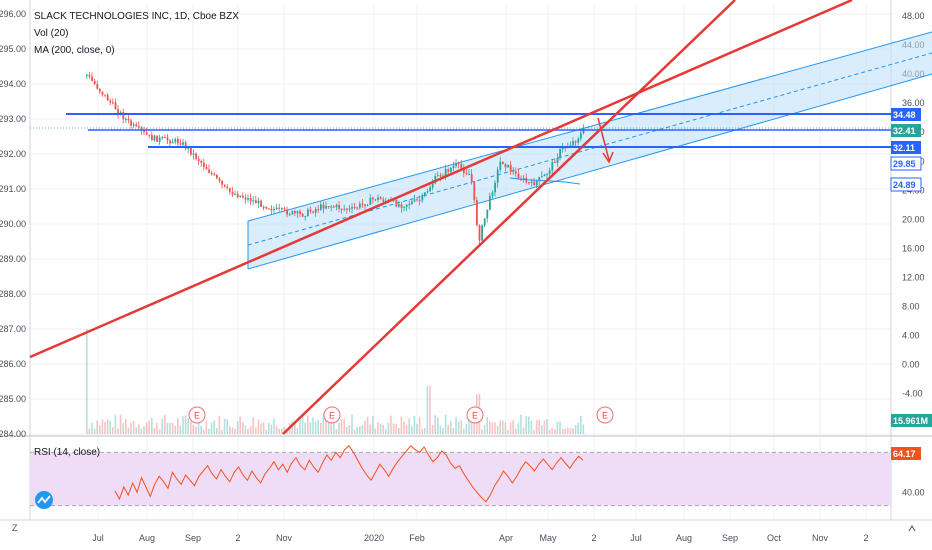  What do you see at coordinates (460, 130) in the screenshot?
I see `horizontal-levels` at bounding box center [460, 130].